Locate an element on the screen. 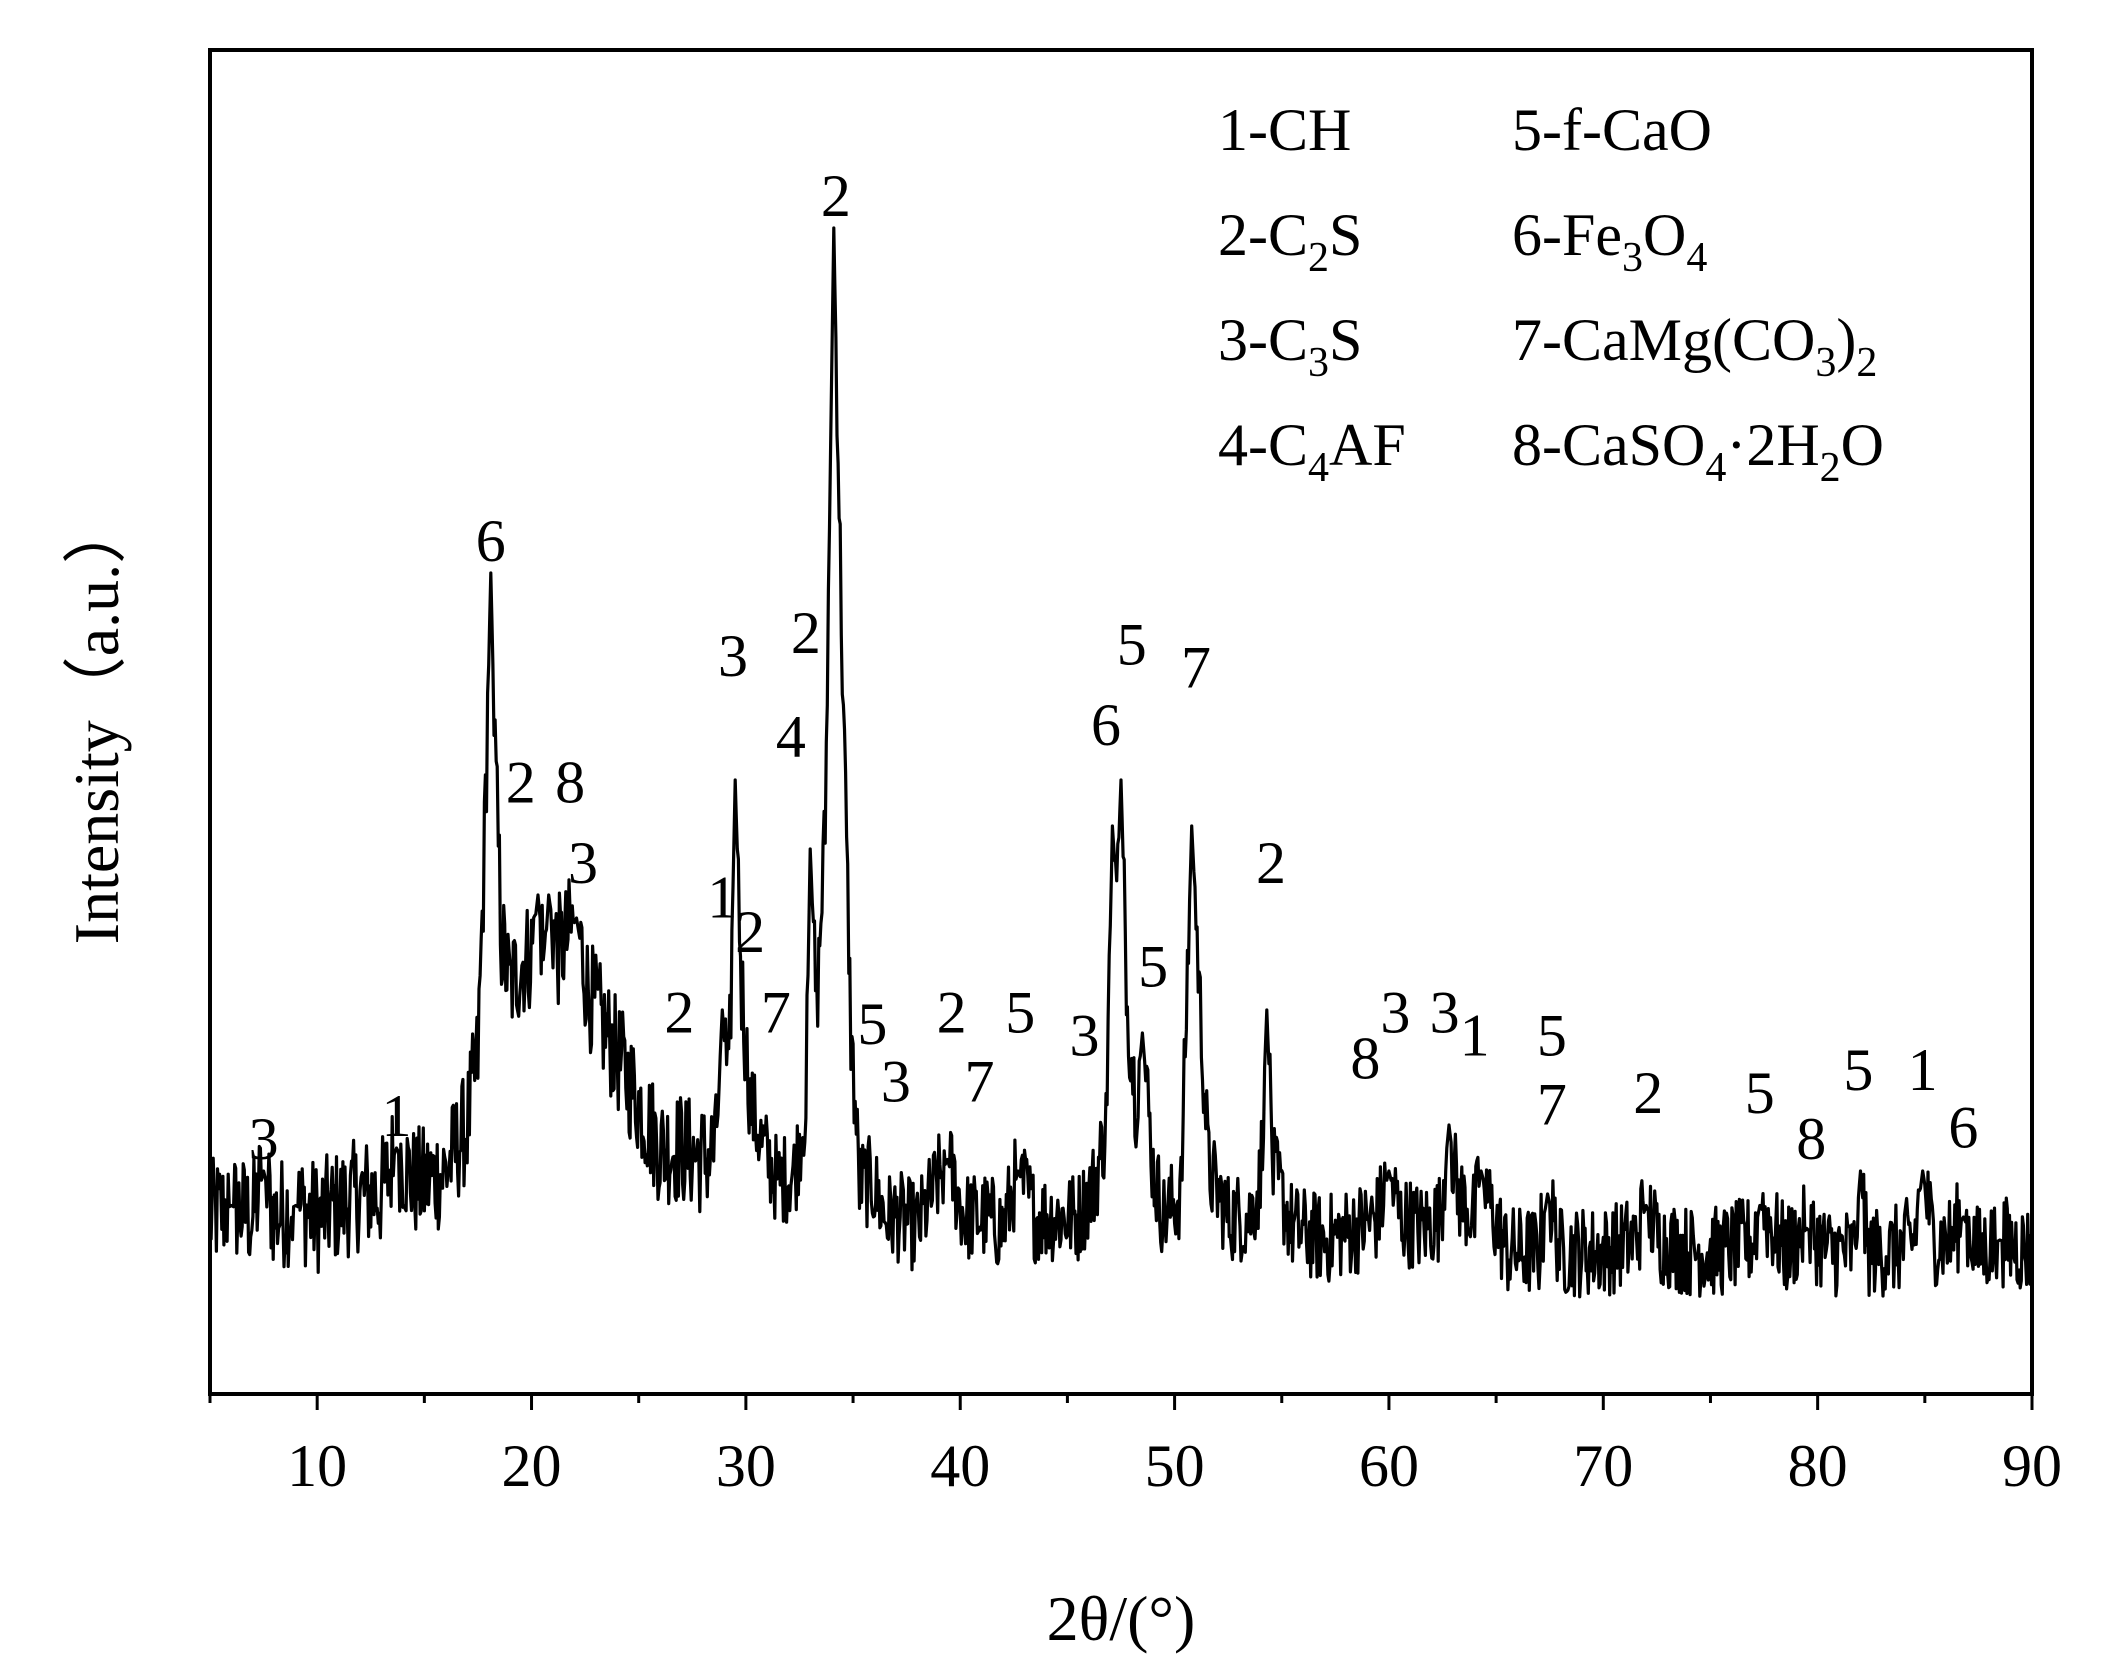 The width and height of the screenshot is (2101, 1675). legend-entry: 2-C2S is located at coordinates (1290, 241).